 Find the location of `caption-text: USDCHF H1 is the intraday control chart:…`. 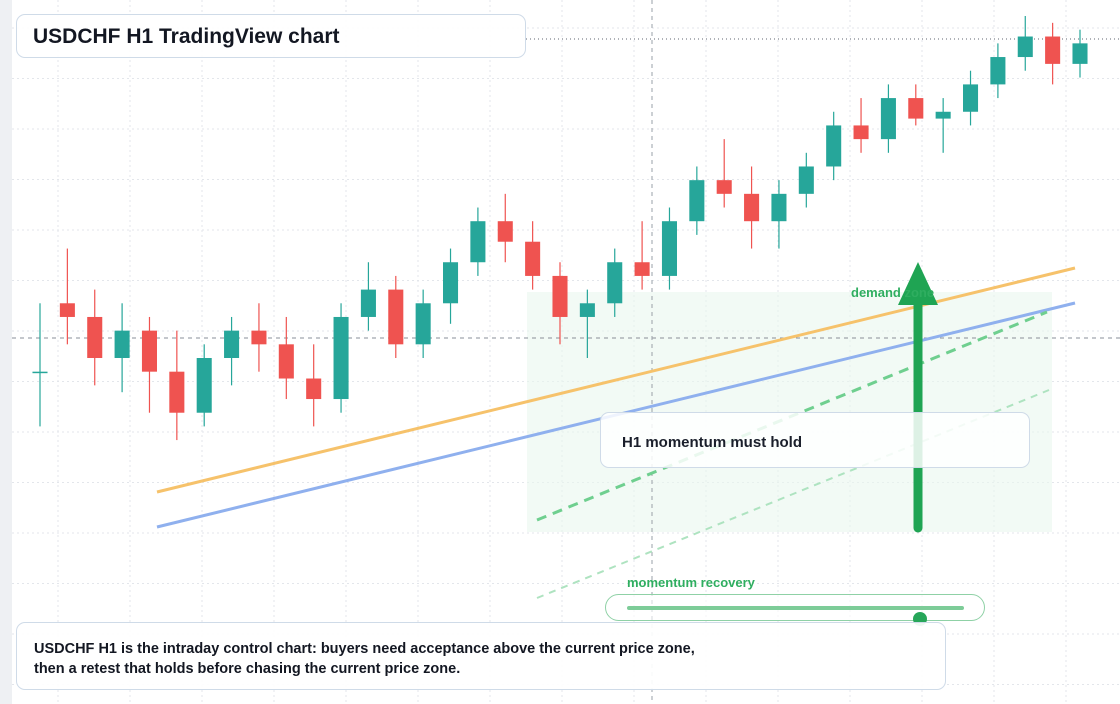

caption-text: USDCHF H1 is the intraday control chart:… is located at coordinates (364, 659).